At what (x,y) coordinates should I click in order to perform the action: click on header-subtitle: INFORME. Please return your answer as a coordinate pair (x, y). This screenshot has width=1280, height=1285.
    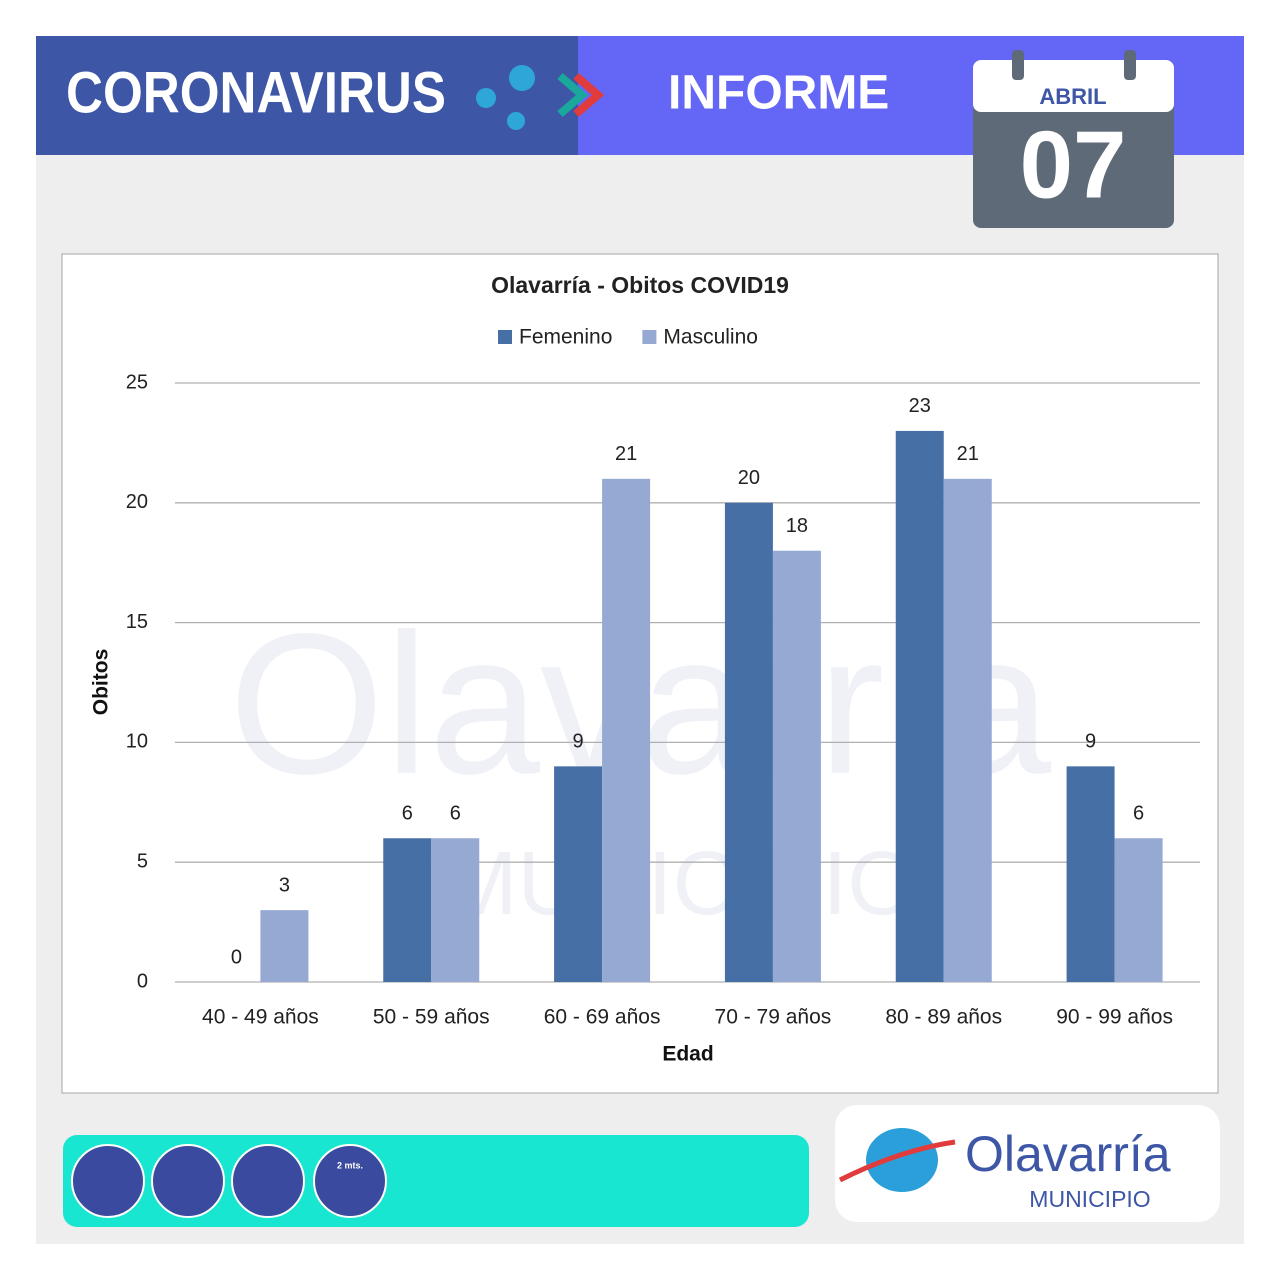
    Looking at the image, I should click on (778, 93).